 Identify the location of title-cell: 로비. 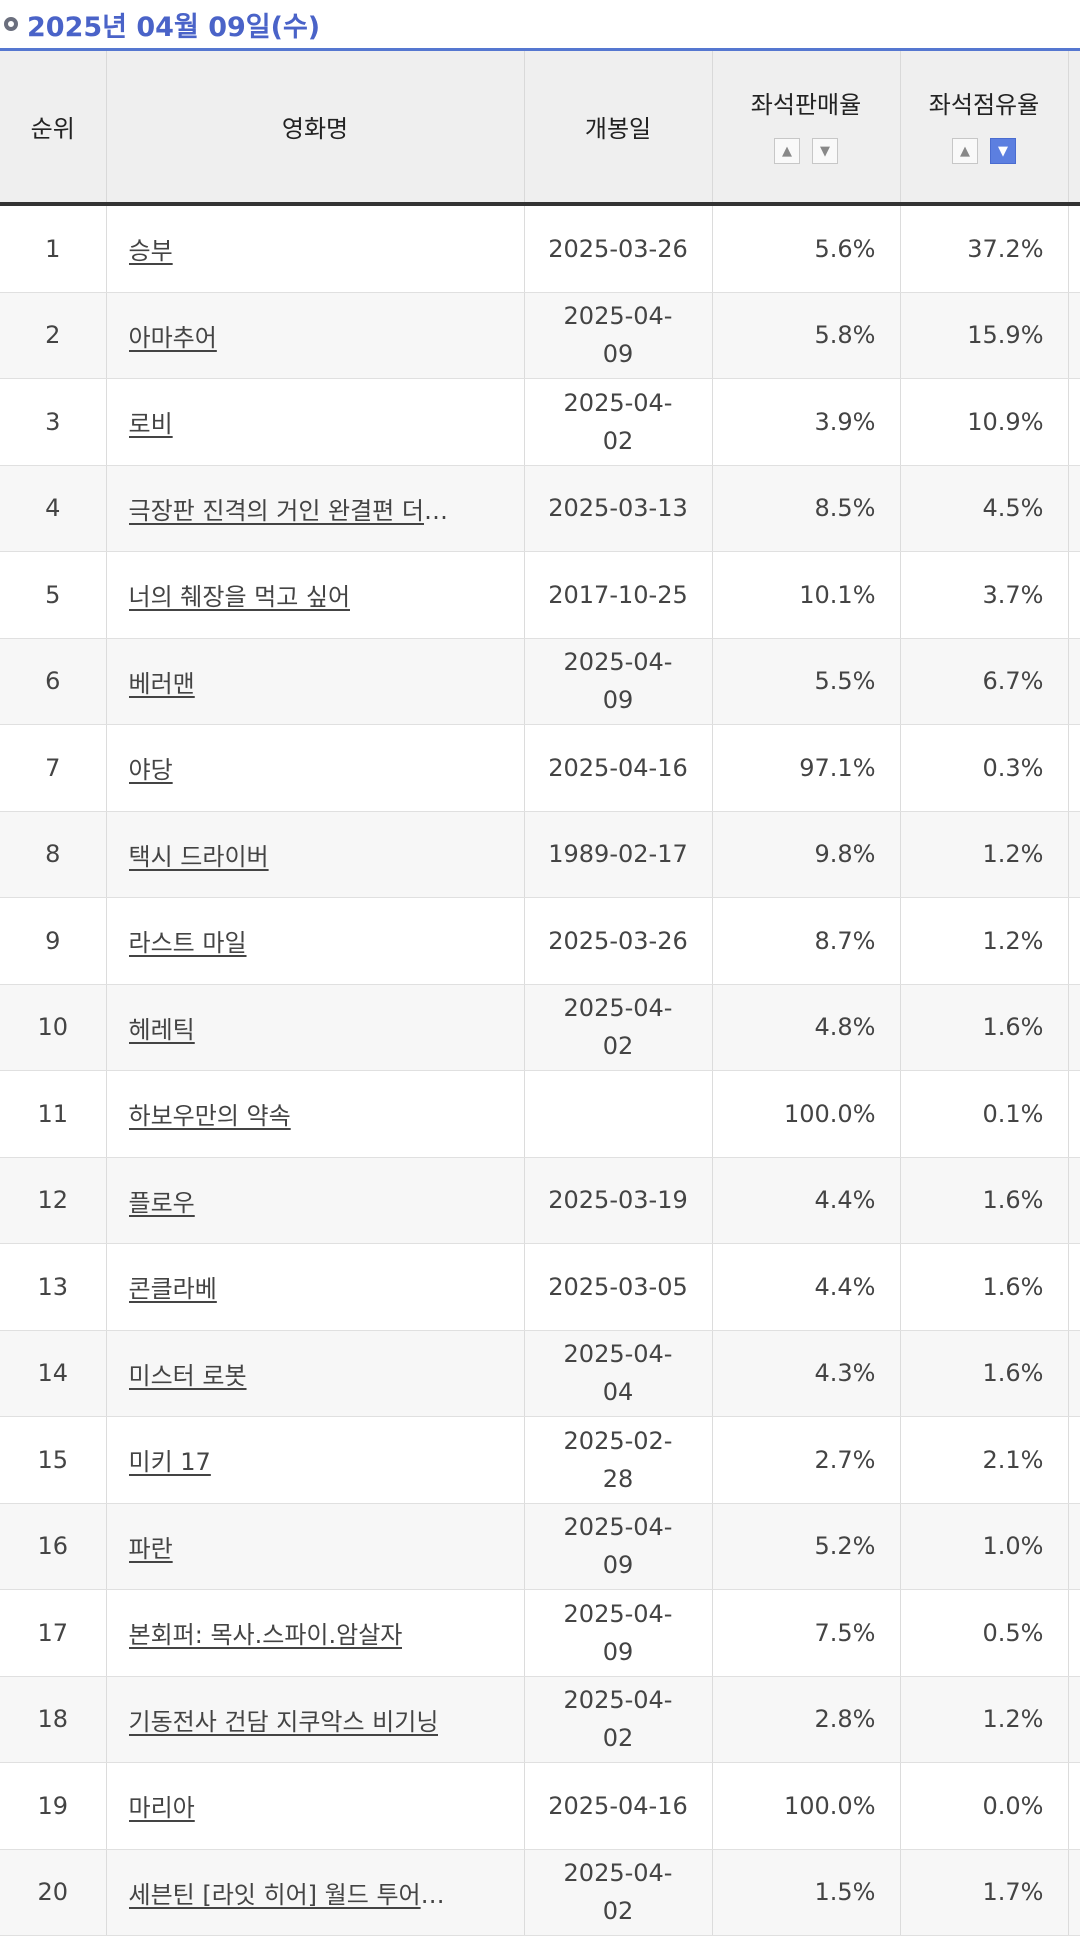
(315, 422).